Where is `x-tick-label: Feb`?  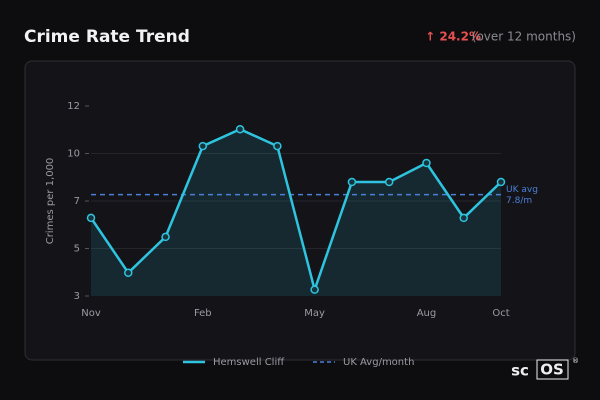 x-tick-label: Feb is located at coordinates (203, 313).